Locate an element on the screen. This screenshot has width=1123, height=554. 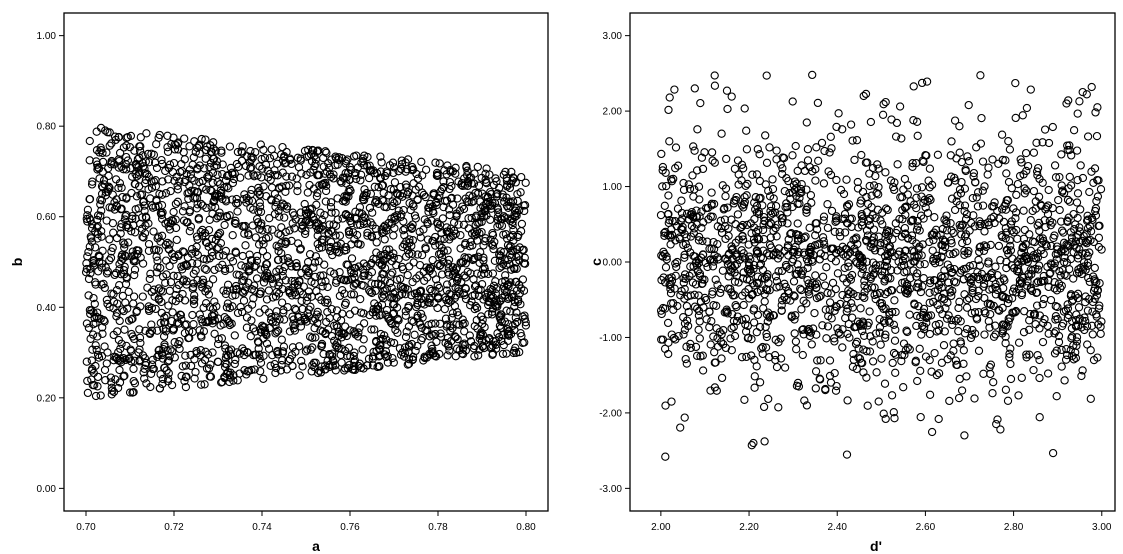
x-tick-label: 0.80 is located at coordinates (526, 527).